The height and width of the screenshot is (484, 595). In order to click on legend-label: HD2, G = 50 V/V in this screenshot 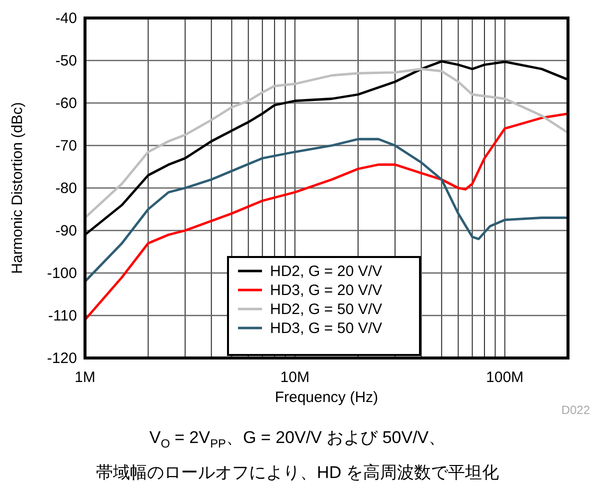, I will do `click(326, 309)`.